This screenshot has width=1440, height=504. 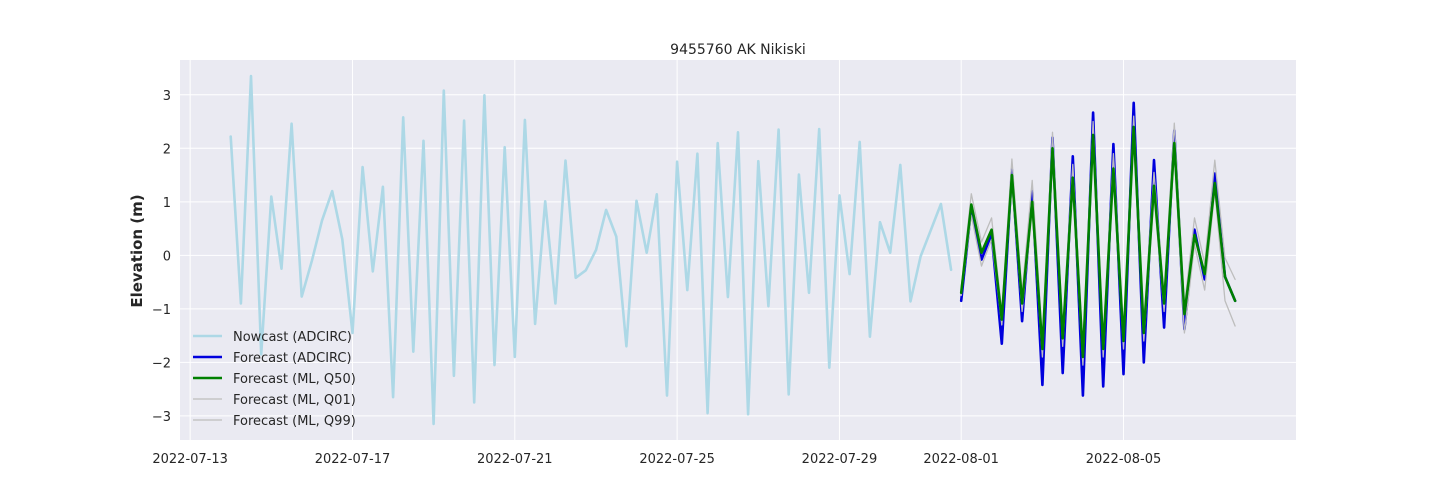 I want to click on legend-item: Forecast (ML, Q50), so click(x=274, y=379).